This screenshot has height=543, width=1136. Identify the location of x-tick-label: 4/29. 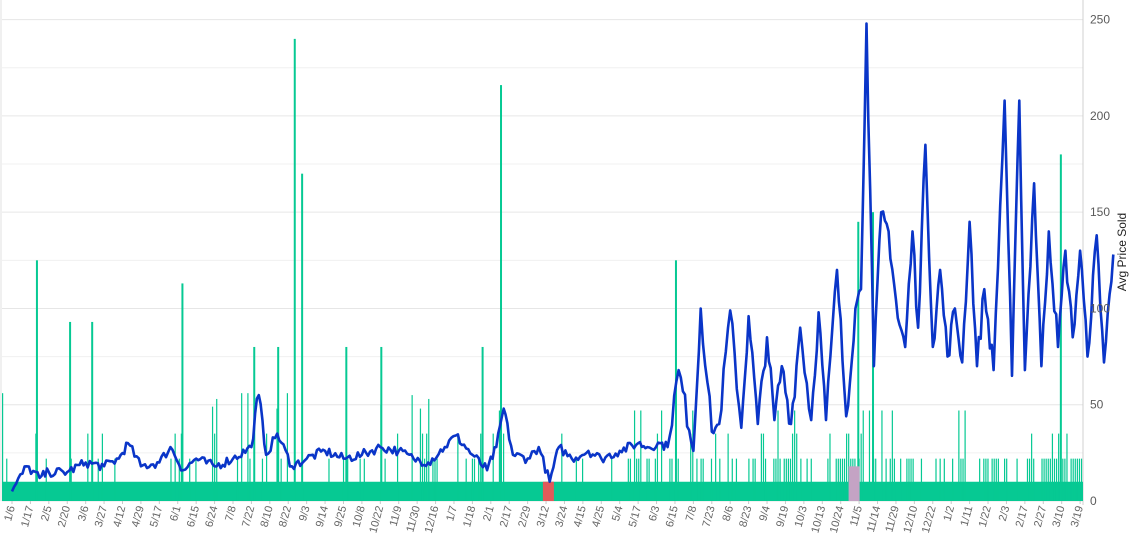
(138, 517).